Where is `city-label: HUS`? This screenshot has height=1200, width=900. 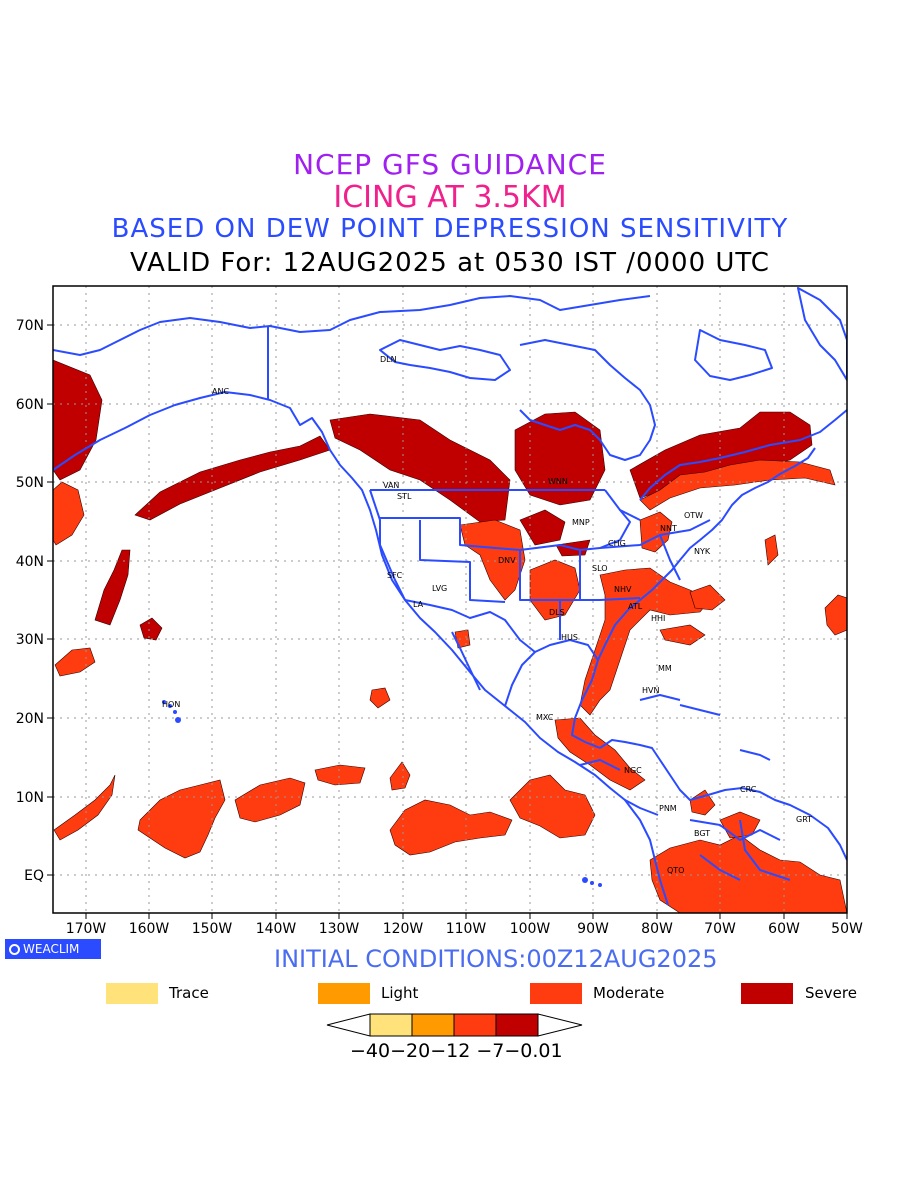 city-label: HUS is located at coordinates (569, 637).